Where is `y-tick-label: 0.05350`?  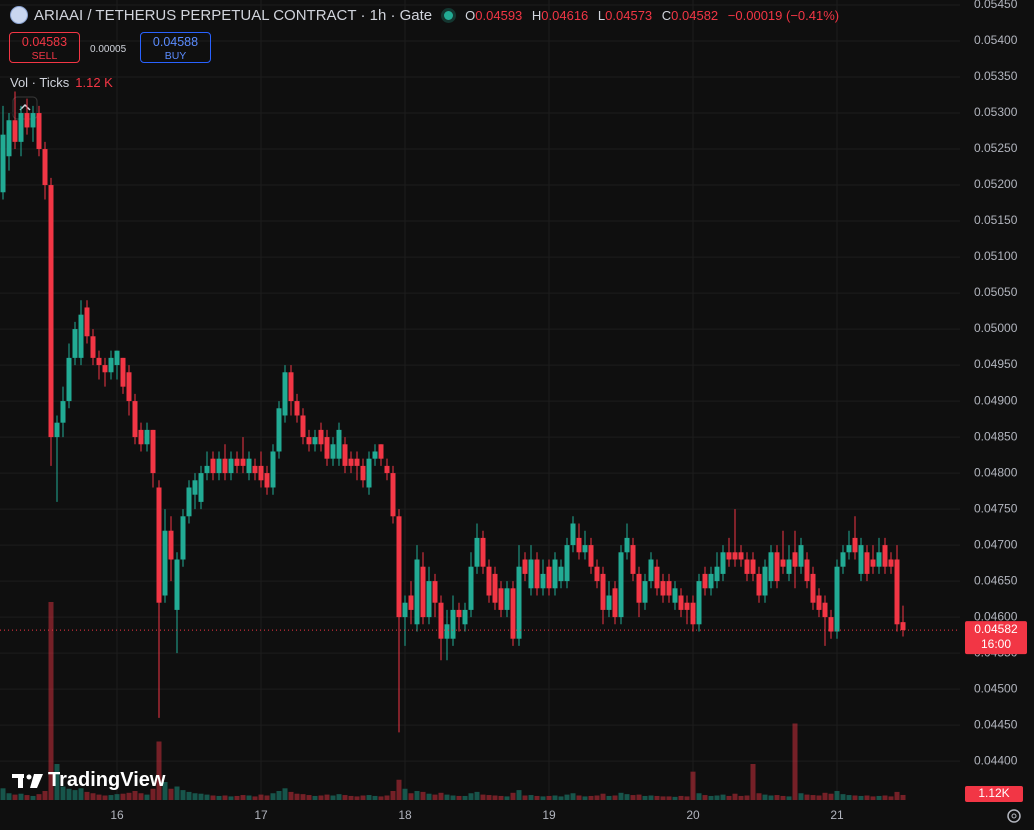
y-tick-label: 0.05350 is located at coordinates (996, 76).